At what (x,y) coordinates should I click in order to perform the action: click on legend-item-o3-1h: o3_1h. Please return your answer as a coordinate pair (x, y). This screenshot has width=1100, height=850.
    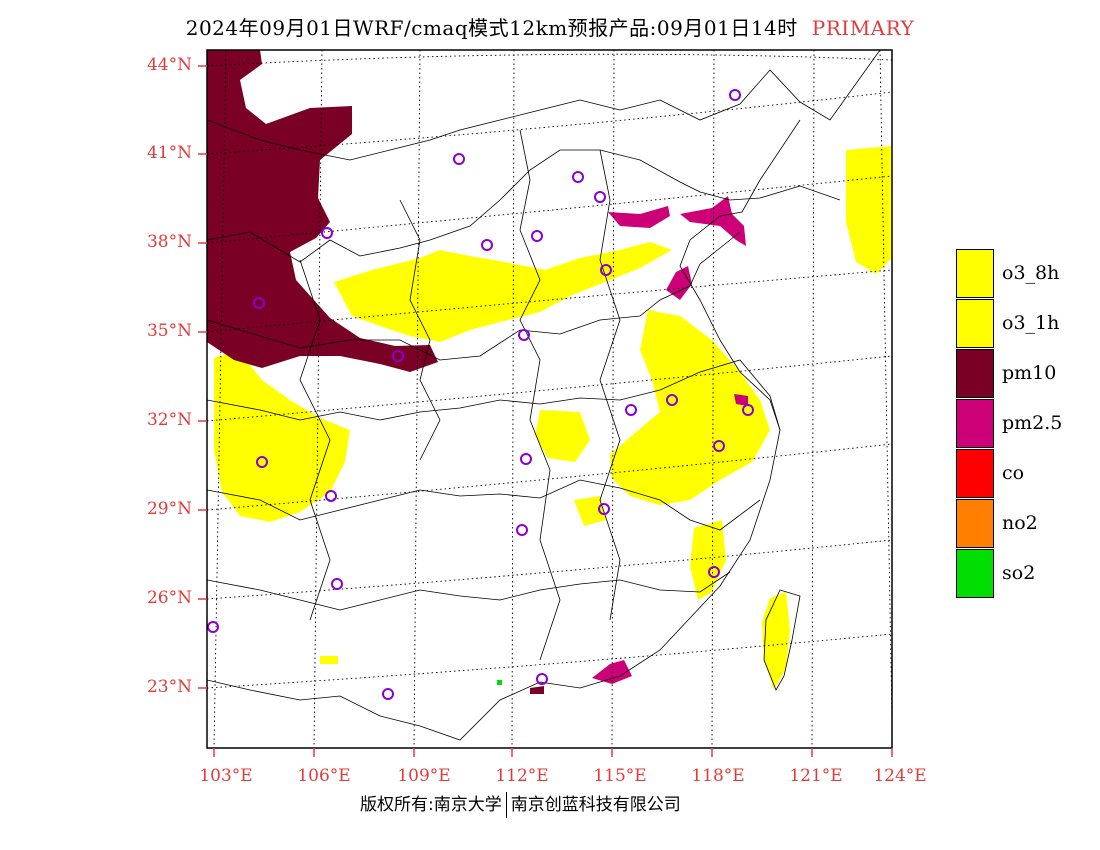
    Looking at the image, I should click on (1023, 324).